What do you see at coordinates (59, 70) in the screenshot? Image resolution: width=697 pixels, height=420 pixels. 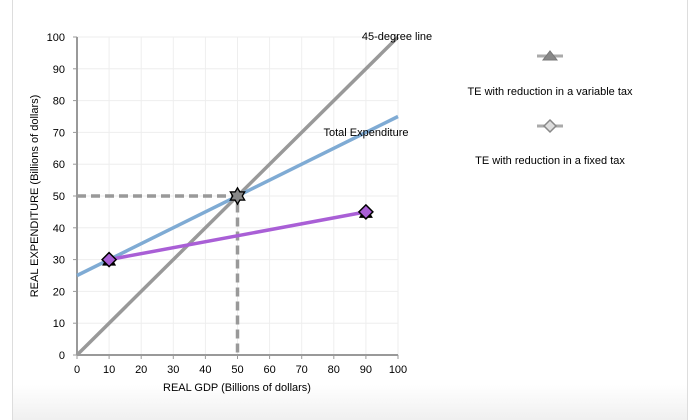 I see `y-tick-label: 90` at bounding box center [59, 70].